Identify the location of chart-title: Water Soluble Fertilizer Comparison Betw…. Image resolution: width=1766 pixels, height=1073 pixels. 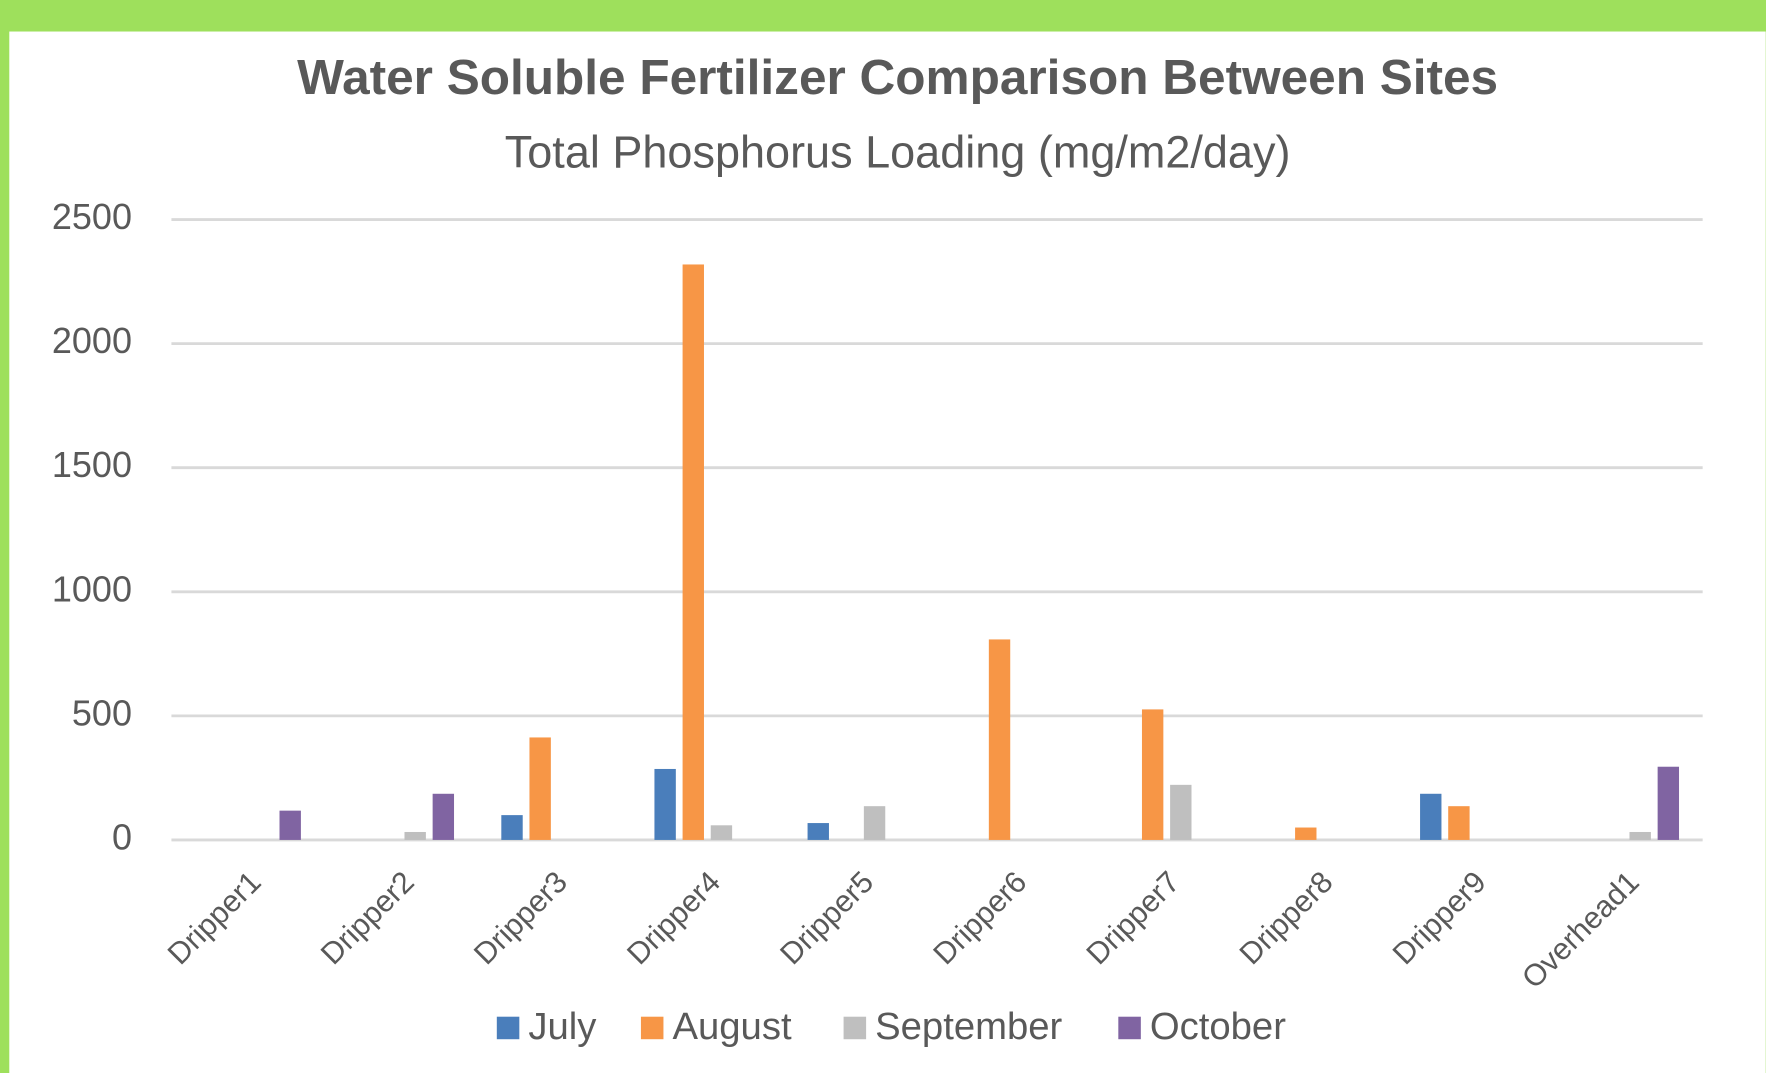
(897, 77).